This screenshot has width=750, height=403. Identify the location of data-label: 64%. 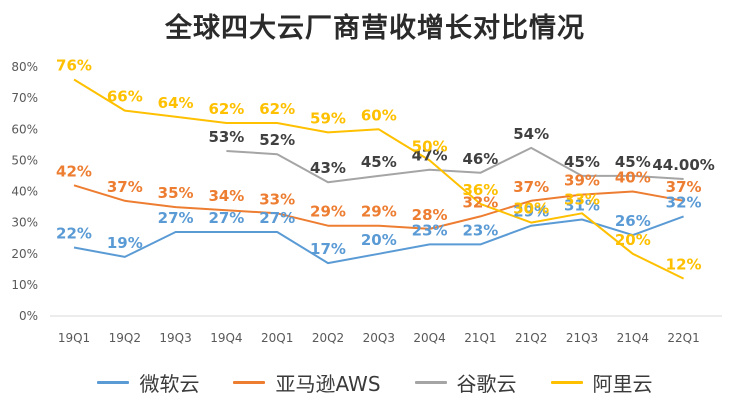
(176, 103).